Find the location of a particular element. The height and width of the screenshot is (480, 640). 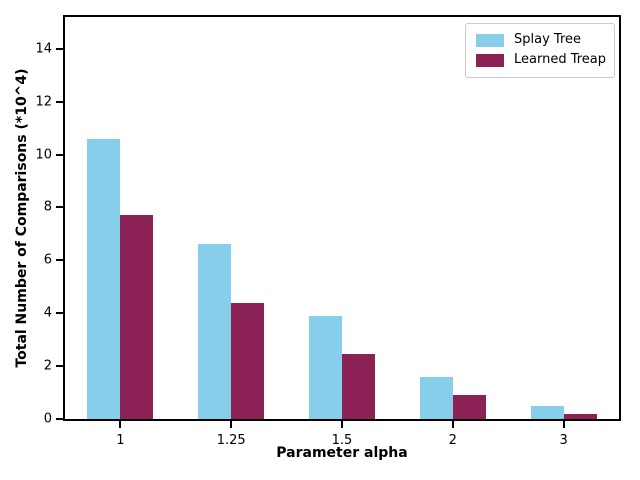

legend-label-splay-tree: Splay Tree is located at coordinates (547, 39).